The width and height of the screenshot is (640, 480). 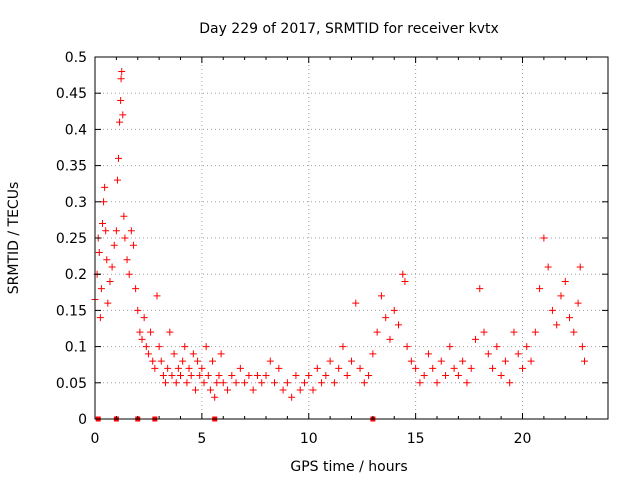 I want to click on y-tick-label: 0.15, so click(x=71, y=311).